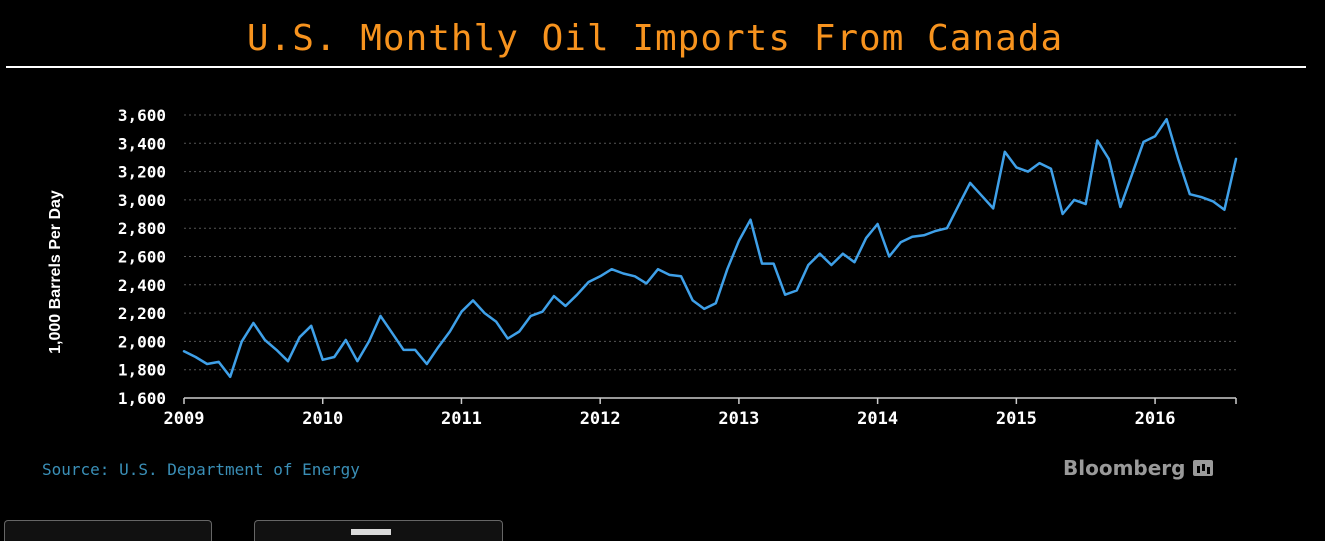 The width and height of the screenshot is (1325, 541). Describe the element at coordinates (738, 419) in the screenshot. I see `x-tick-label: 2013` at that location.